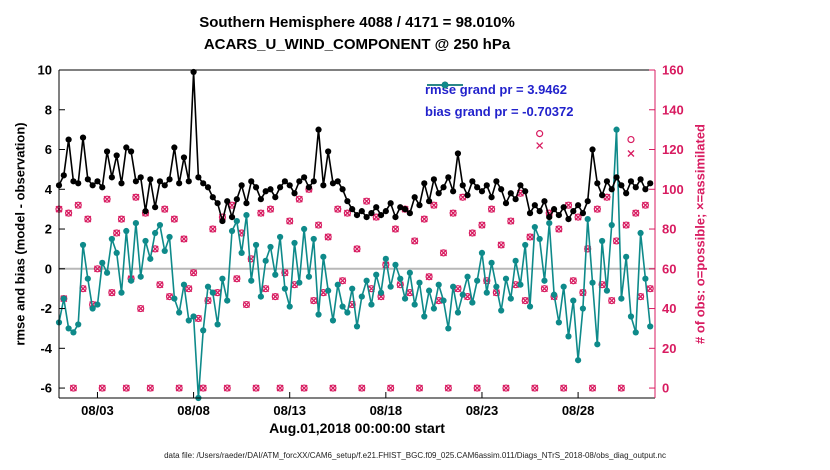 The image size is (830, 470). Describe the element at coordinates (46, 308) in the screenshot. I see `y-left-tick-label: -2` at that location.